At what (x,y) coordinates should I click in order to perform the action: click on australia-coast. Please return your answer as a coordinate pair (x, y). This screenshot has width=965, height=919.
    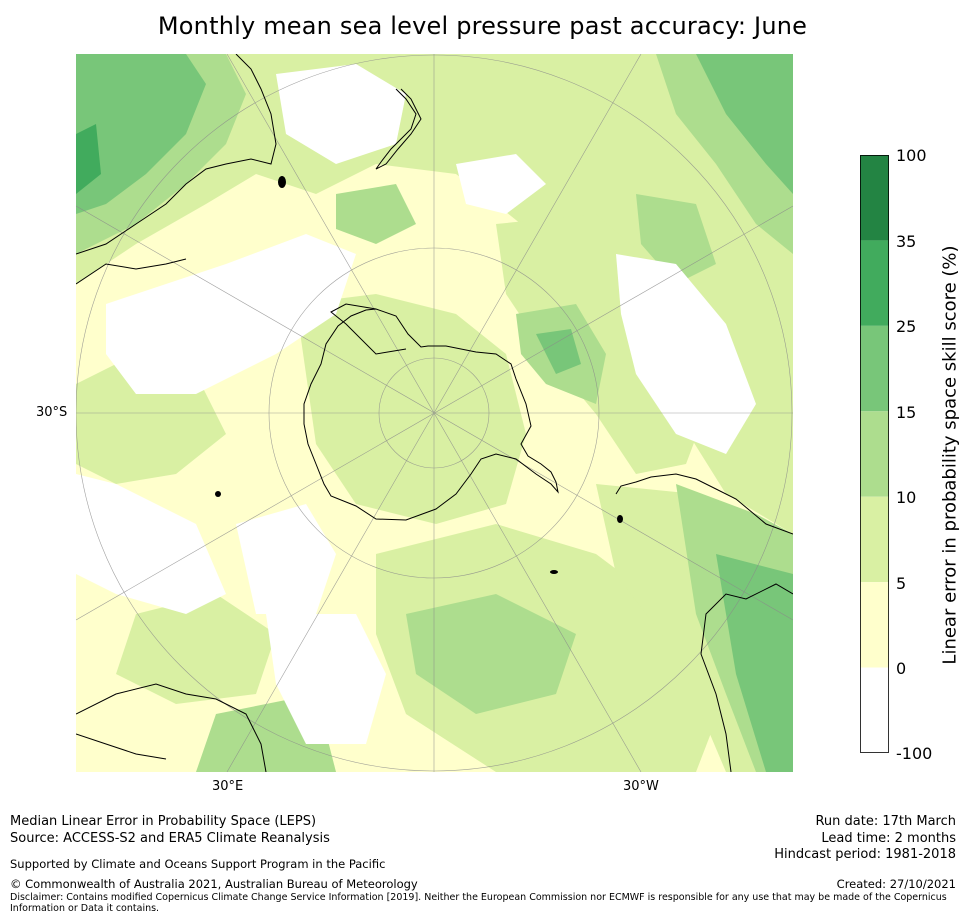
    Looking at the image, I should click on (176, 154).